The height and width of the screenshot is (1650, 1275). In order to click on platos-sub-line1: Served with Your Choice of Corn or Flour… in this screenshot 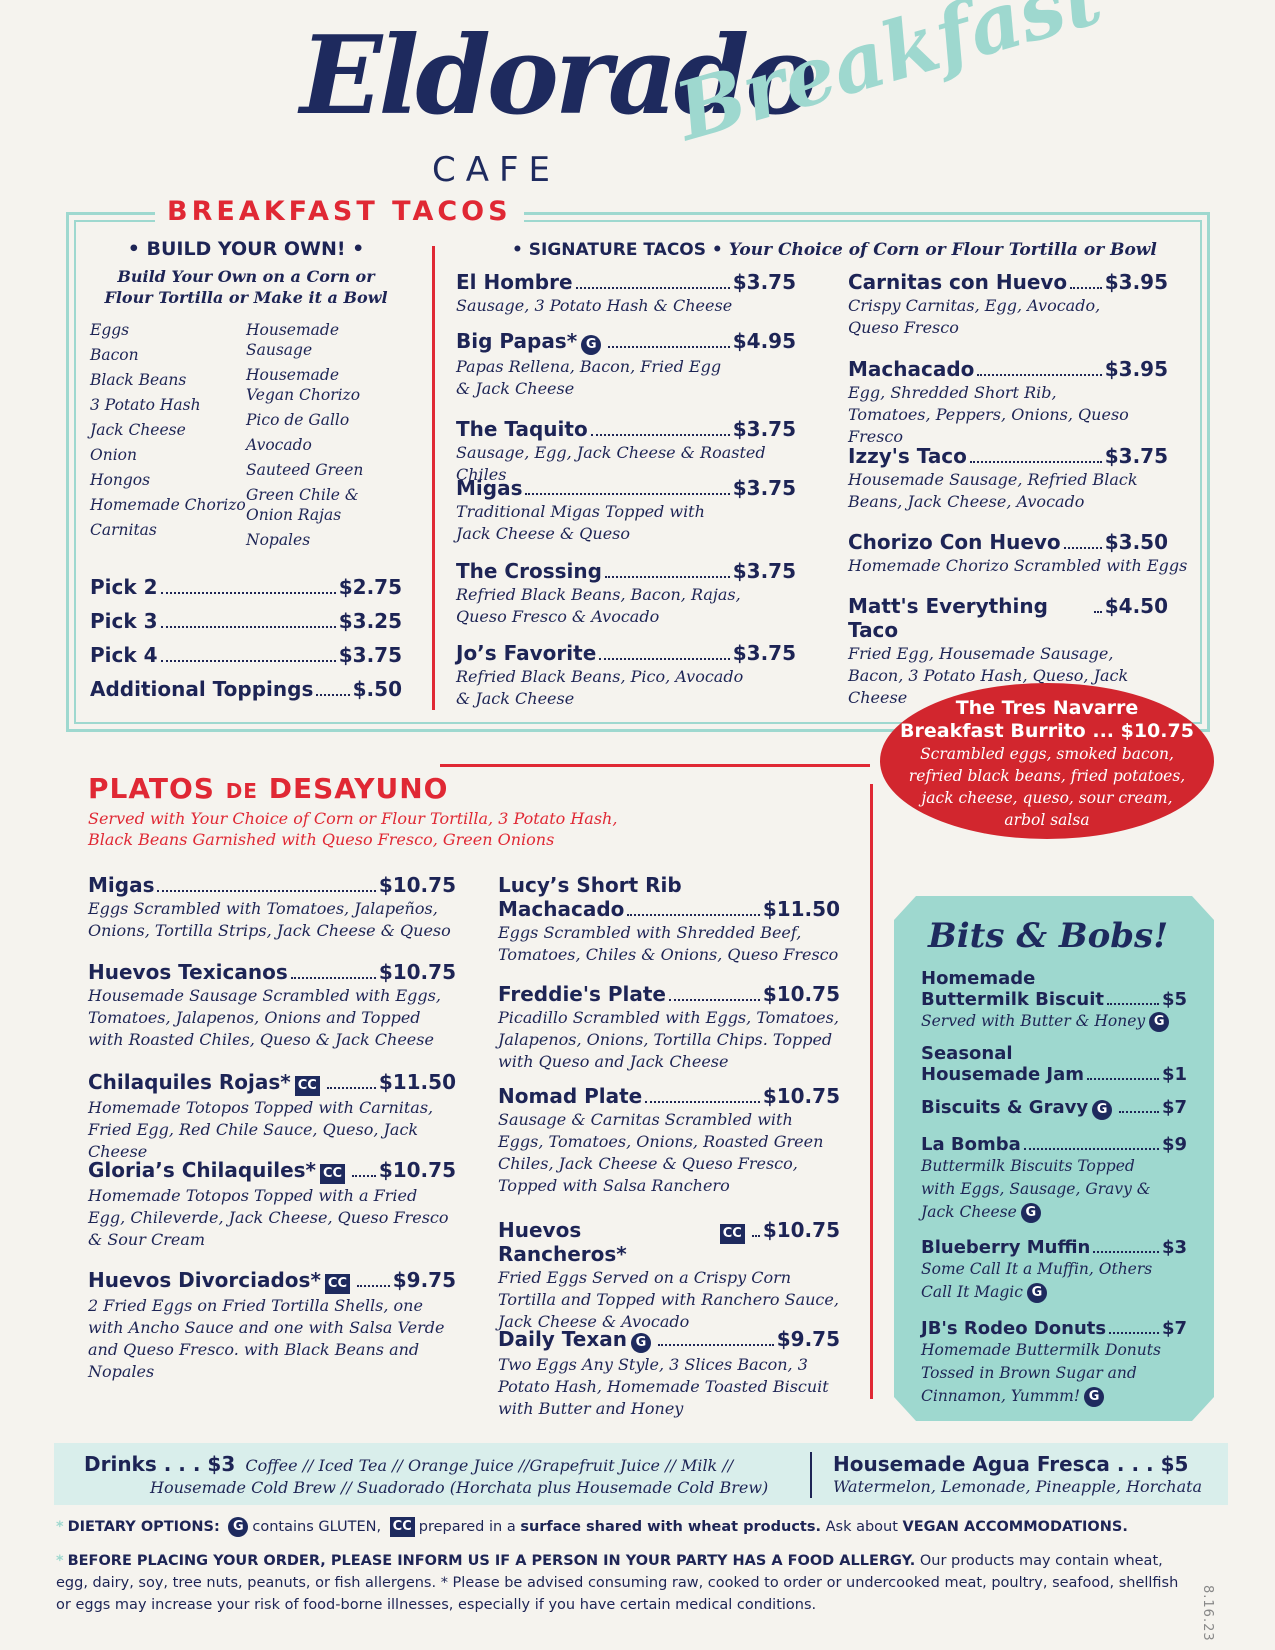, I will do `click(353, 818)`.